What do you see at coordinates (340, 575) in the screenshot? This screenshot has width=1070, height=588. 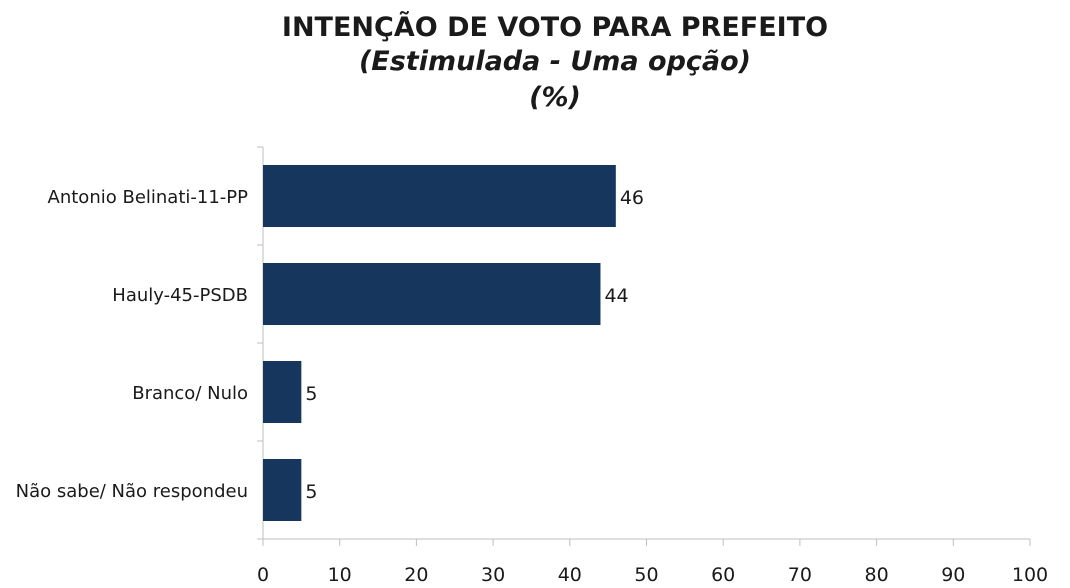 I see `x-tick-label: 10` at bounding box center [340, 575].